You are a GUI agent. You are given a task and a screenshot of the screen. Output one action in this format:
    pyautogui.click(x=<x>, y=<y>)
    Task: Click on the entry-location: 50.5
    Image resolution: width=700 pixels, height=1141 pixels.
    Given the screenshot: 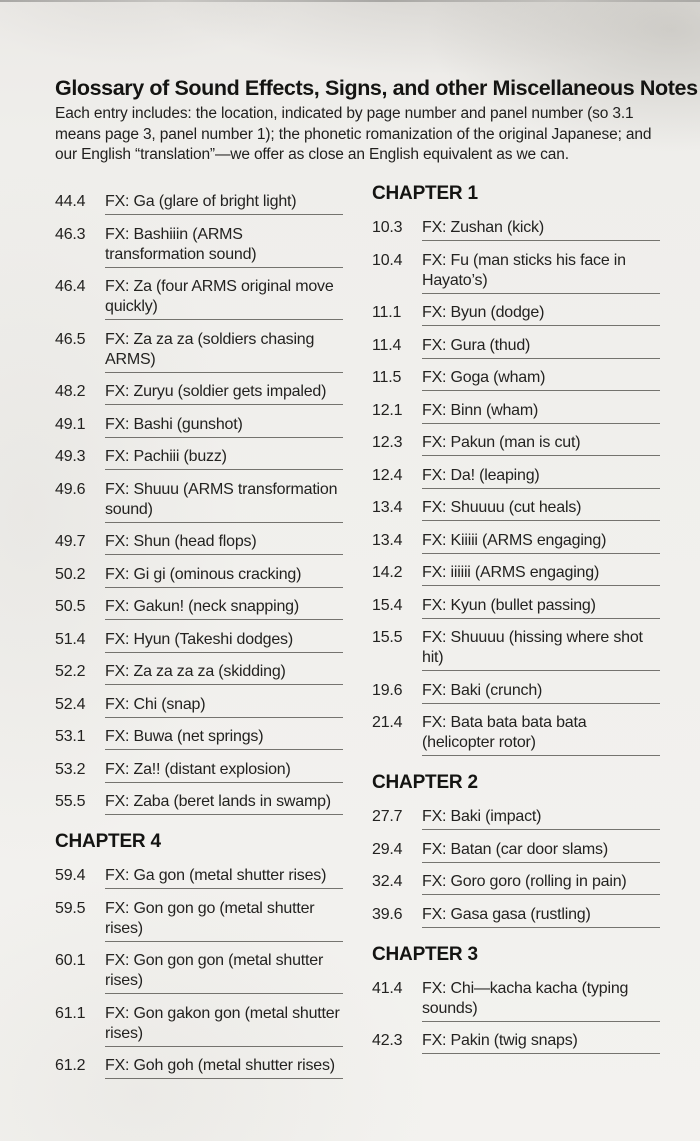 What is the action you would take?
    pyautogui.click(x=70, y=606)
    